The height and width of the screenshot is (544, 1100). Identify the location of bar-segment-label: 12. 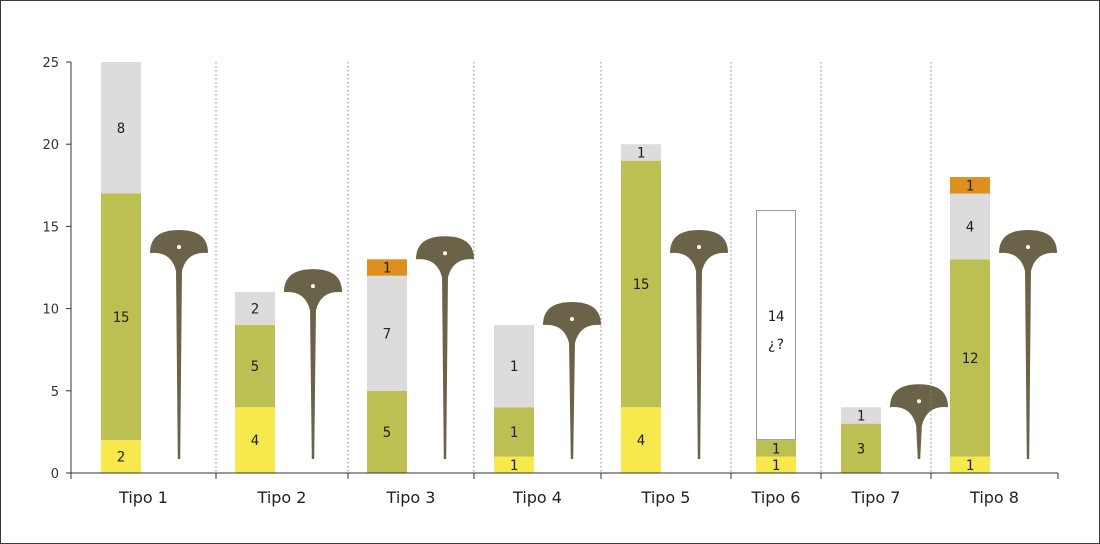
(970, 359).